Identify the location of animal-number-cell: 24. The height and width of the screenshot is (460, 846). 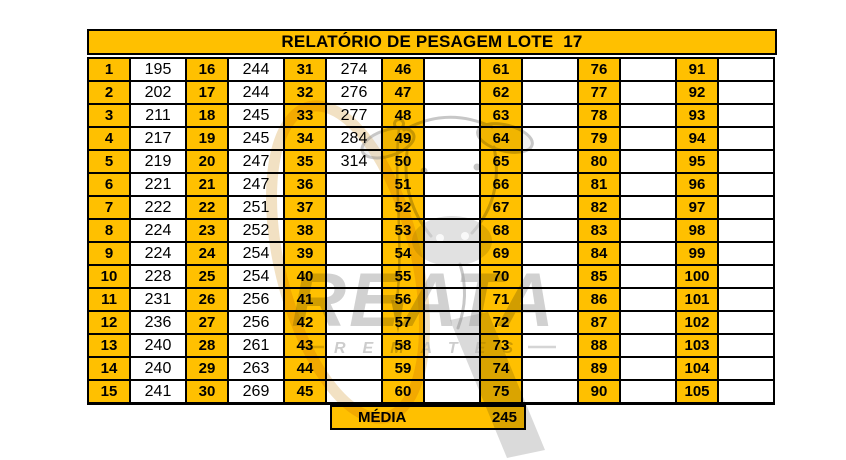
(207, 253).